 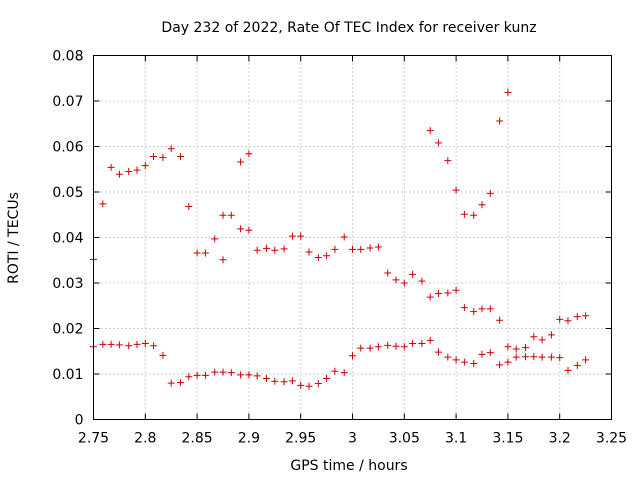 I want to click on x-tick-label: 3.1, so click(x=456, y=439).